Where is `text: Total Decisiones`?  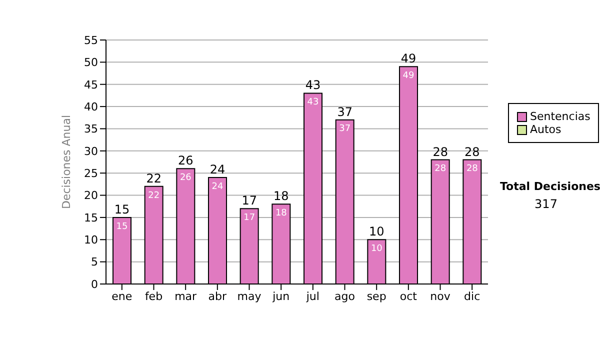
text: Total Decisiones is located at coordinates (550, 186).